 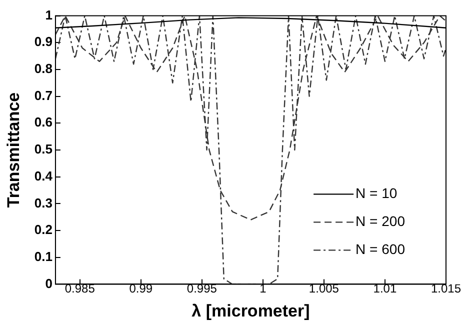 What do you see at coordinates (43, 256) in the screenshot?
I see `y-tick-label: 0.1` at bounding box center [43, 256].